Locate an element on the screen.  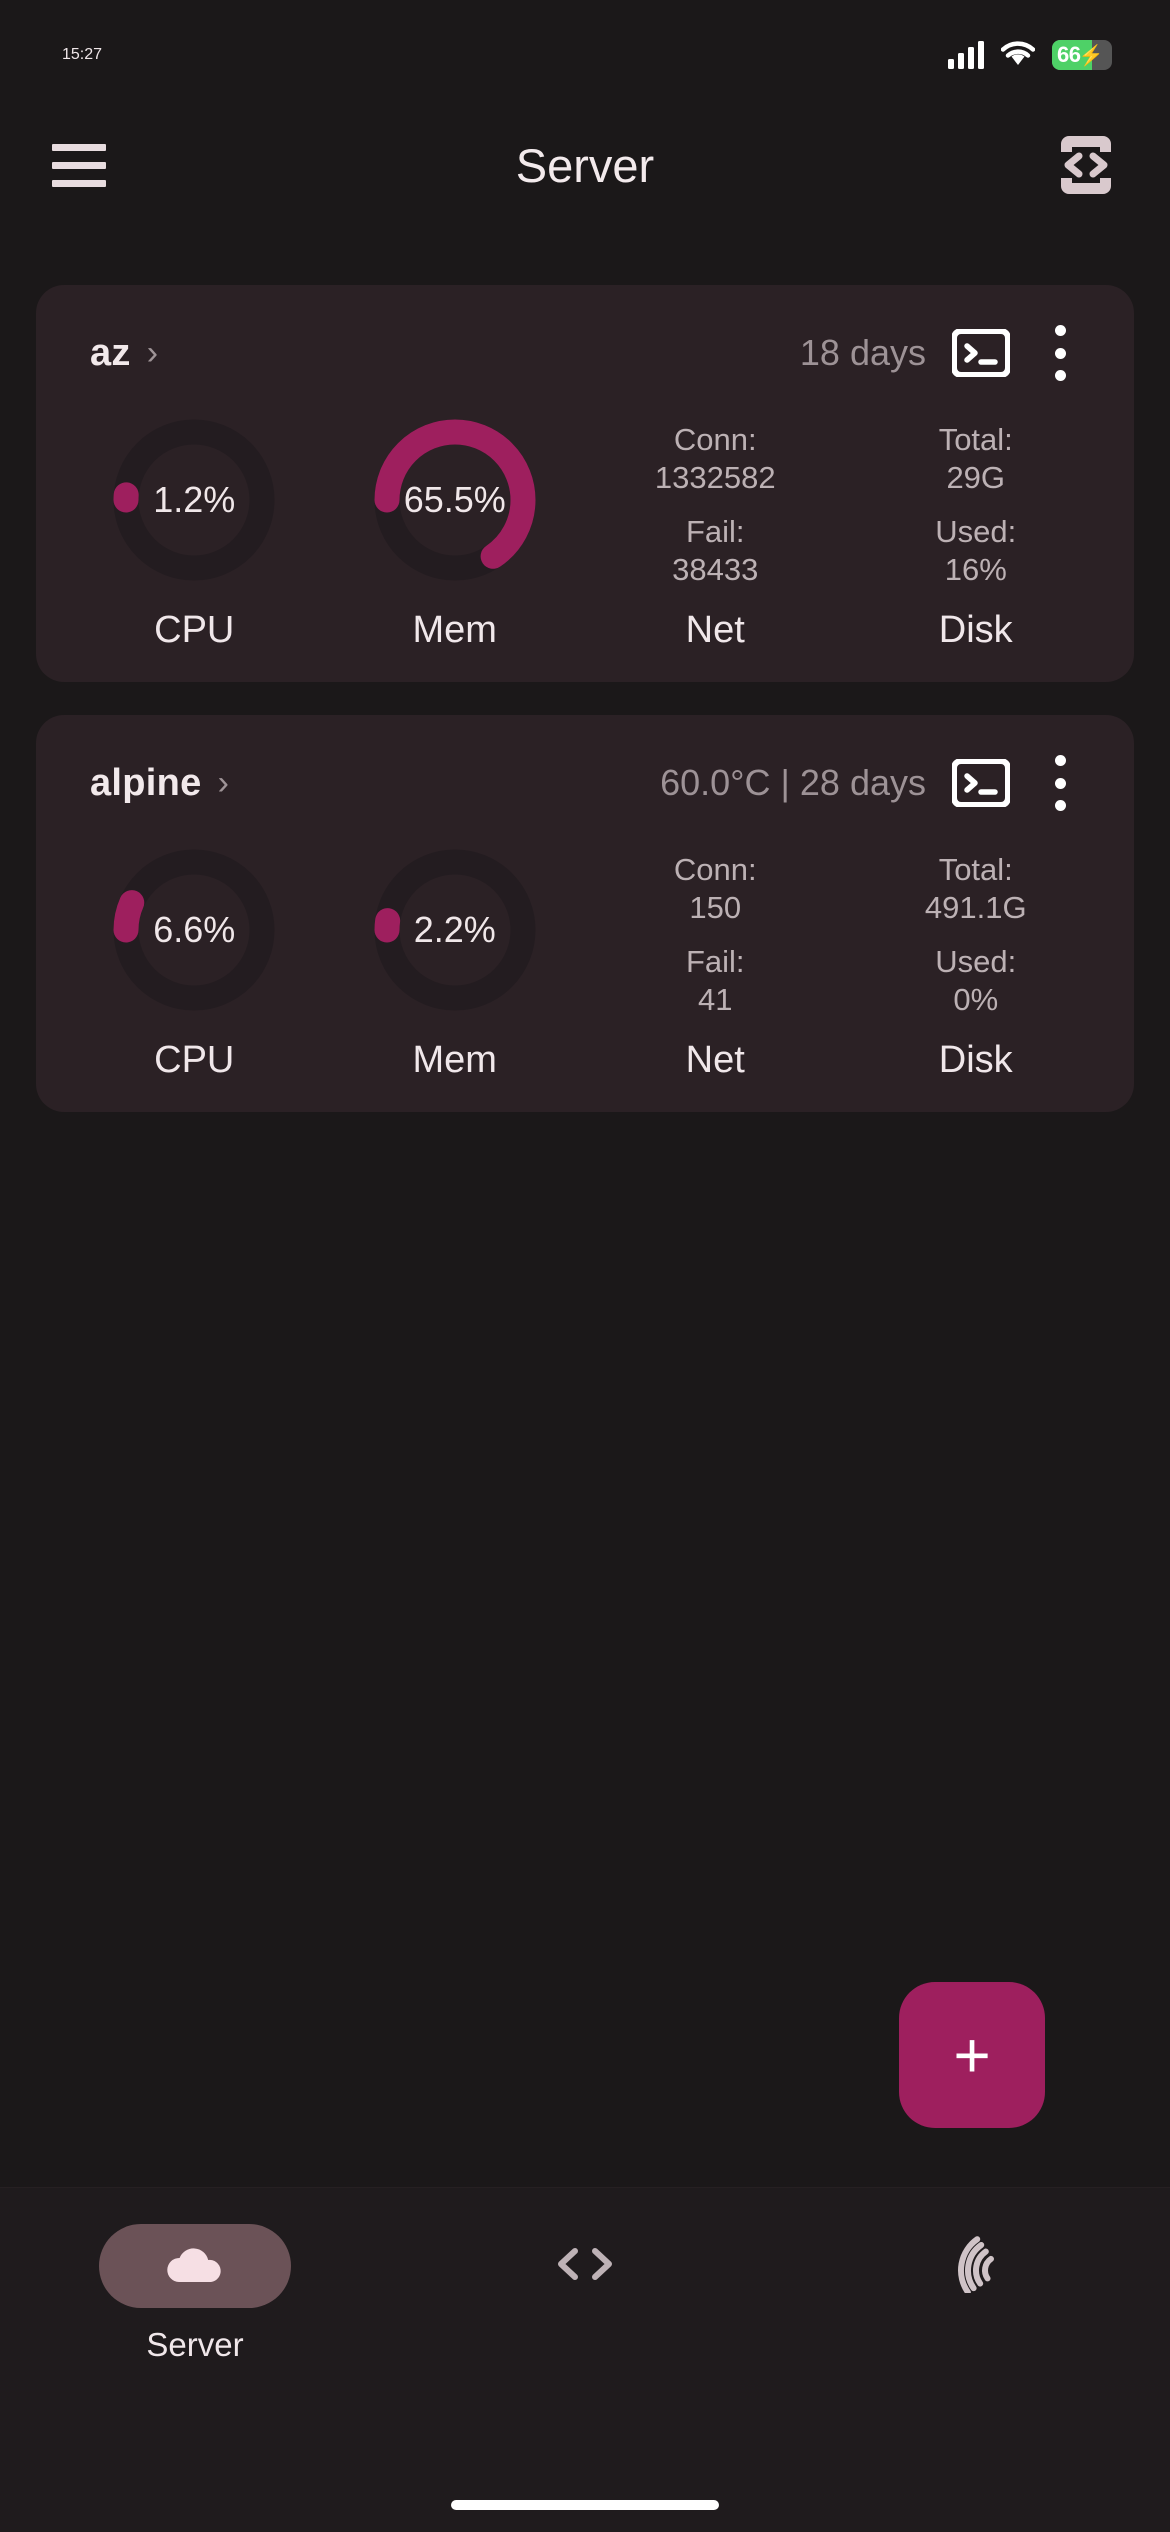
battery-icon: 66 ⚡ is located at coordinates (1082, 55).